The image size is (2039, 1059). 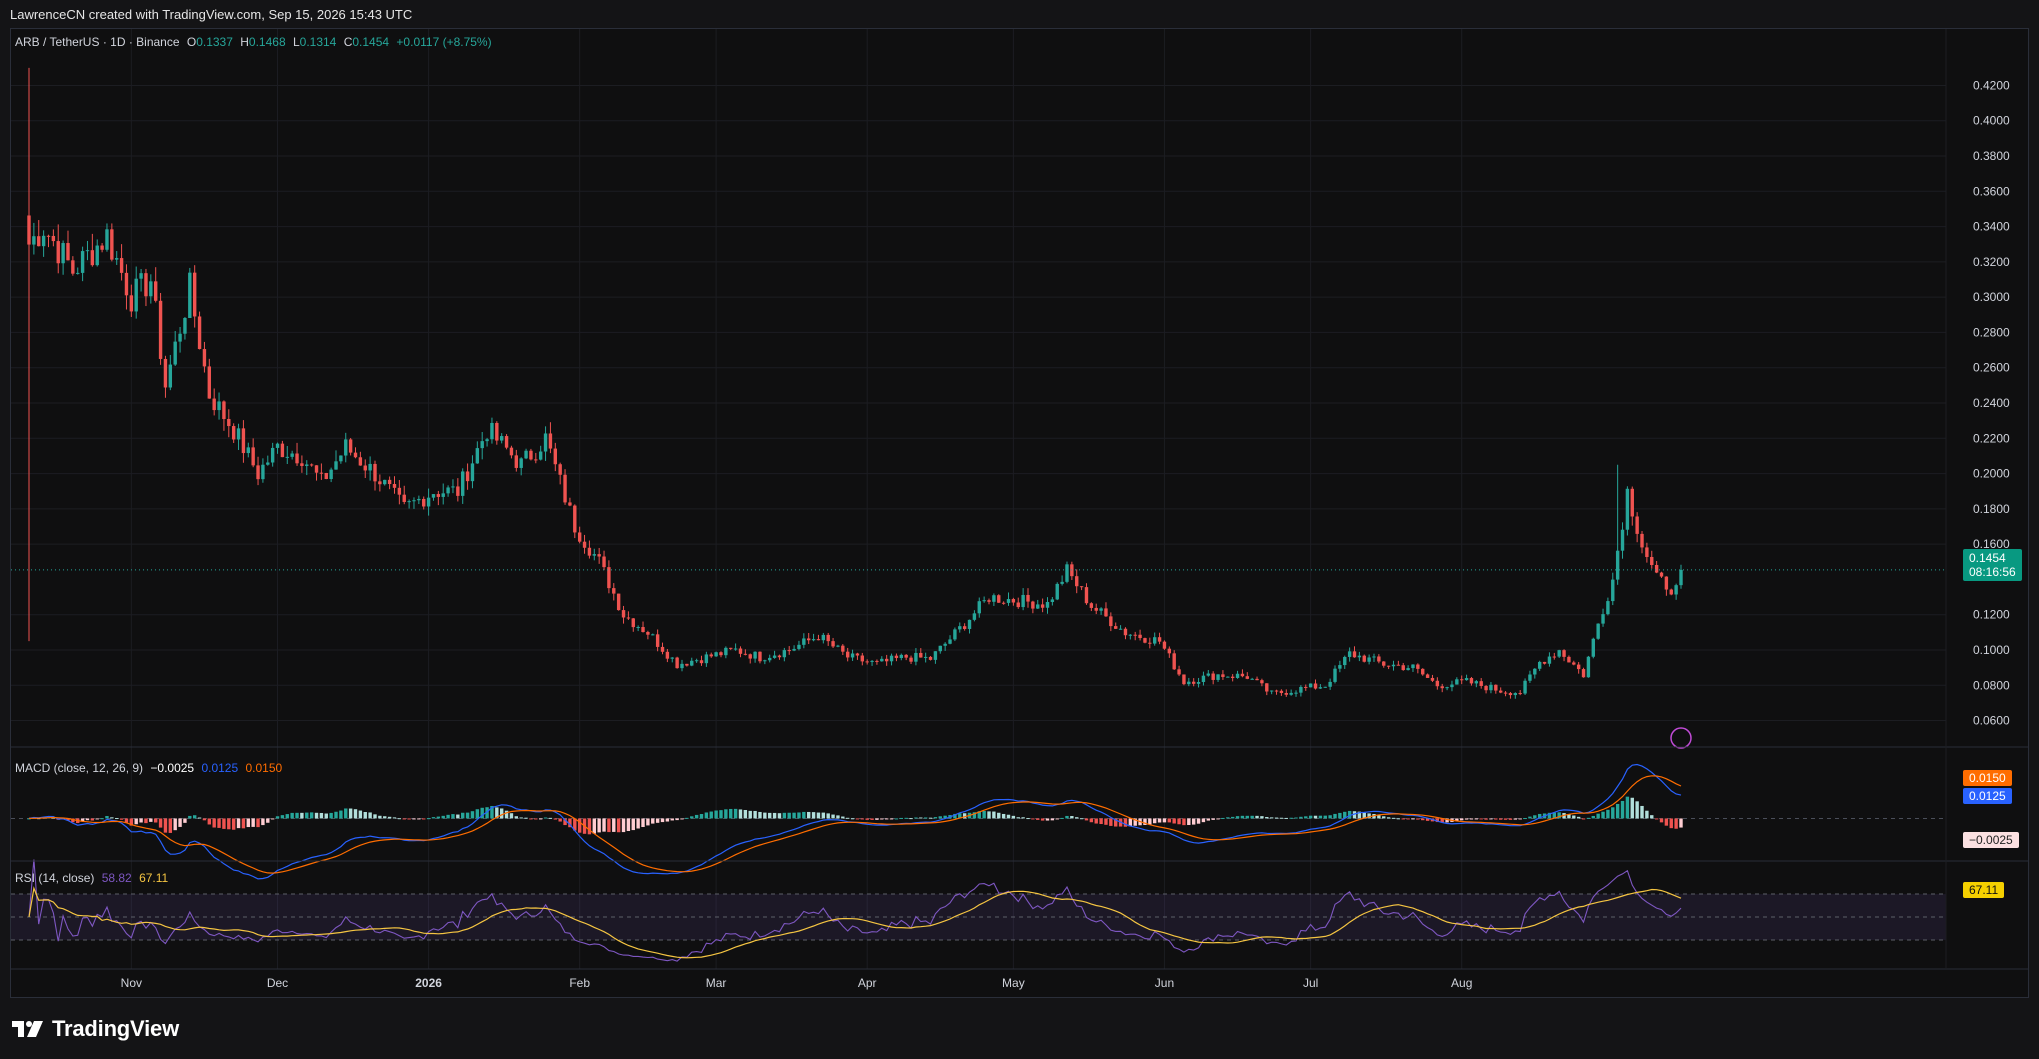 What do you see at coordinates (55, 878) in the screenshot?
I see `rsi-label: RSI (14, close)` at bounding box center [55, 878].